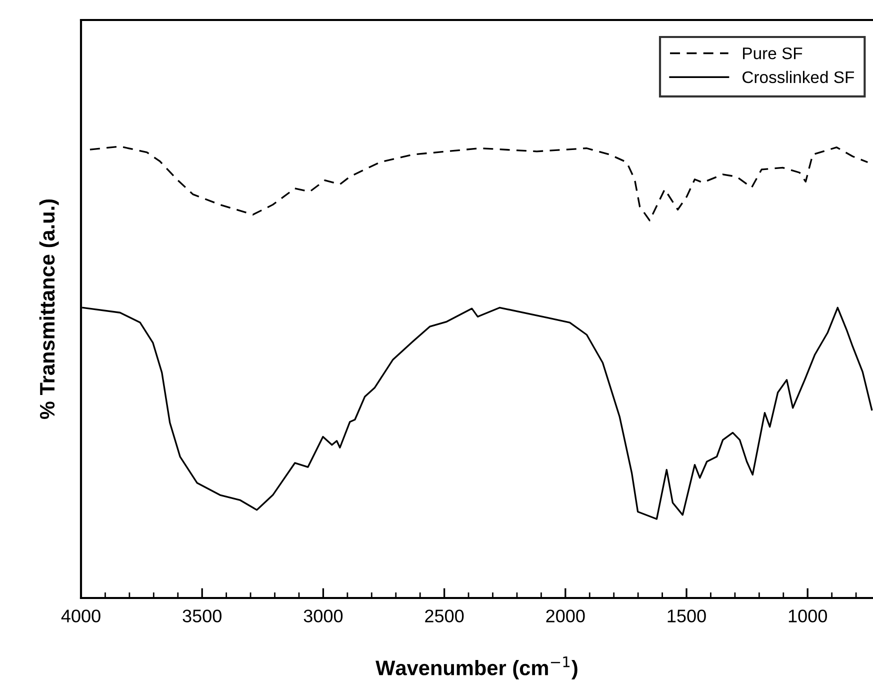 The height and width of the screenshot is (700, 873). I want to click on x-tick-label: 2000, so click(565, 616).